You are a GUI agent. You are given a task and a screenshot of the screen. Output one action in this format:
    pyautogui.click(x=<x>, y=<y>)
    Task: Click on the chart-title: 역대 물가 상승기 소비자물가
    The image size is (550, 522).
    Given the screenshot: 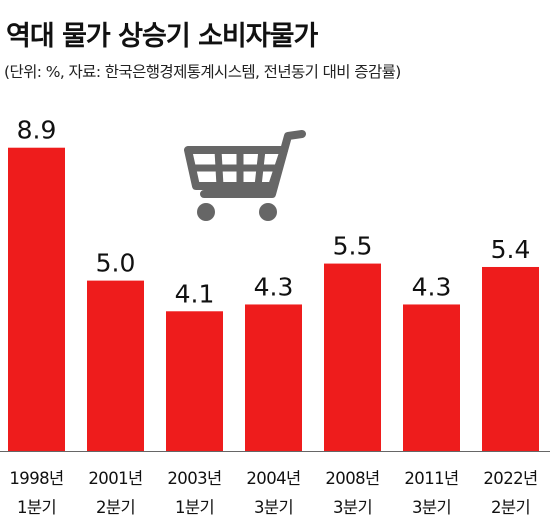 What is the action you would take?
    pyautogui.click(x=162, y=36)
    